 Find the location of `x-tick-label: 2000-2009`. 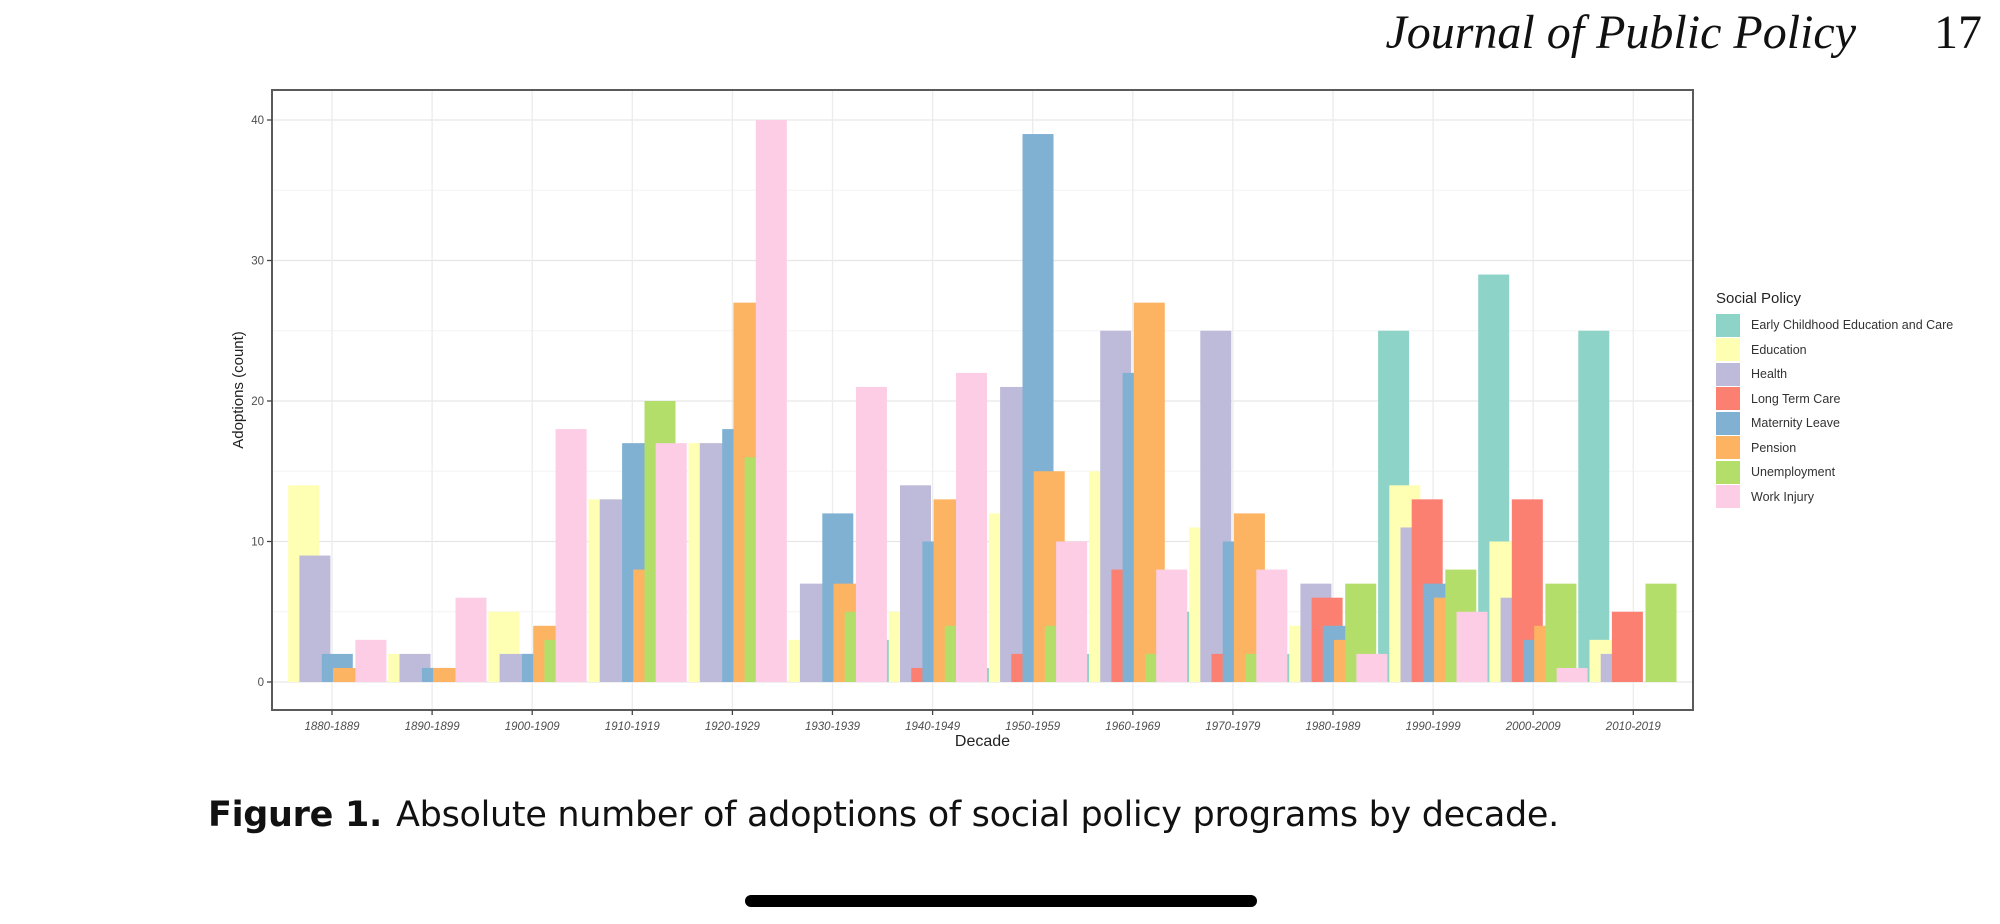

x-tick-label: 2000-2009 is located at coordinates (1533, 727).